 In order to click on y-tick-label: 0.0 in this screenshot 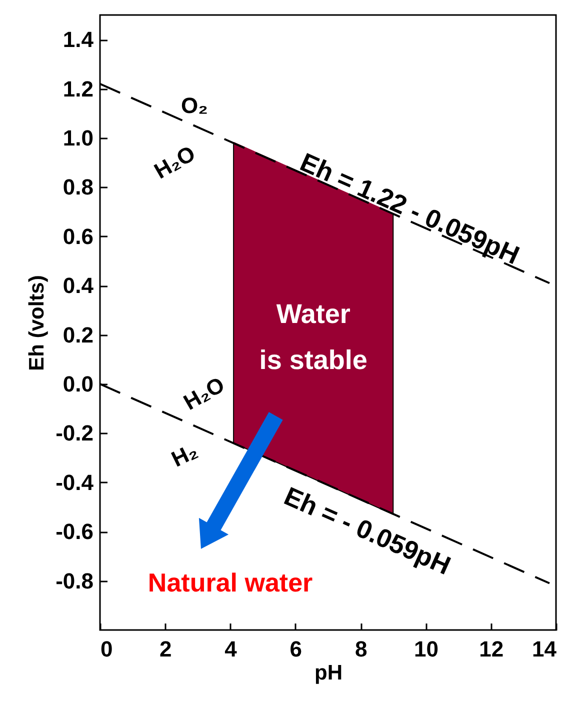, I will do `click(78, 384)`.